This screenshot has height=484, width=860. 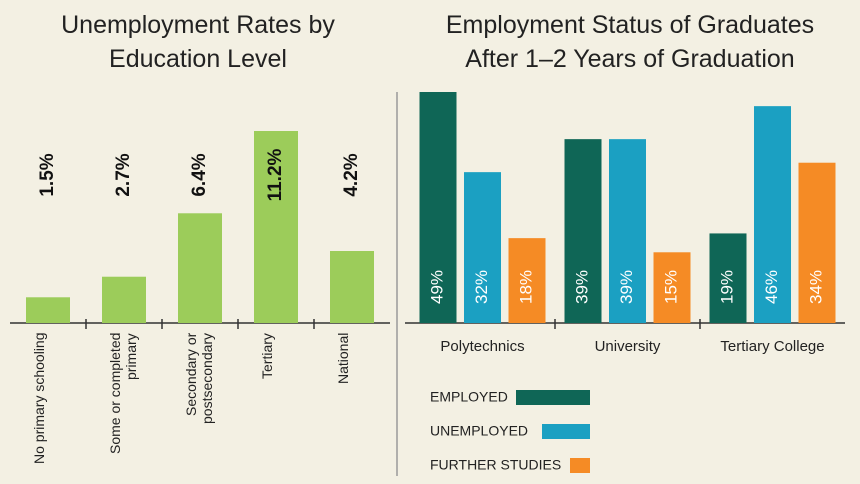 What do you see at coordinates (47, 174) in the screenshot?
I see `value-label: 1.5%` at bounding box center [47, 174].